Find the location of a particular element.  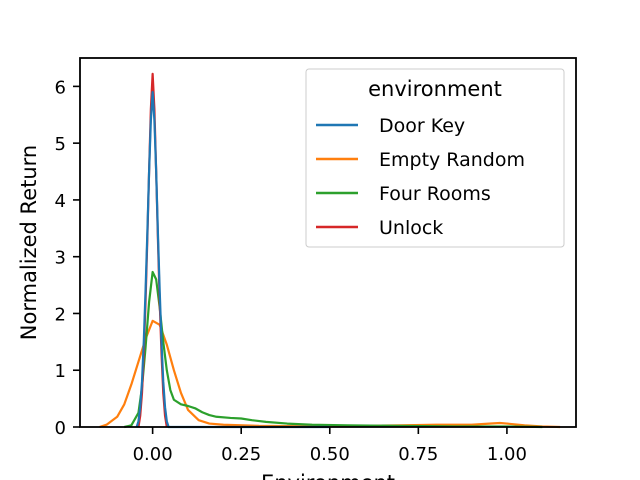

legend-items: Door Key Empty Random Four Rooms Unlock is located at coordinates (420, 177).